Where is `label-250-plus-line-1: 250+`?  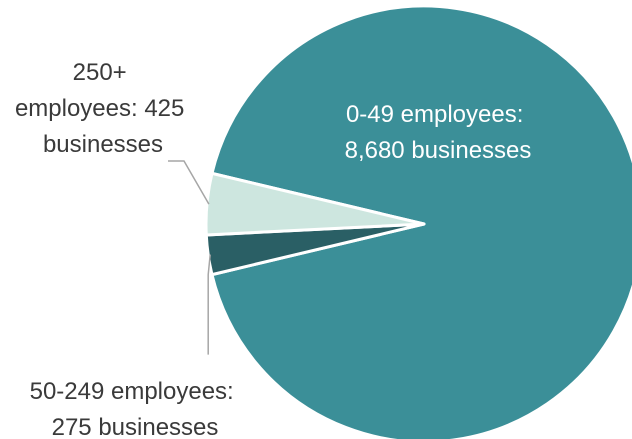
label-250-plus-line-1: 250+ is located at coordinates (100, 72).